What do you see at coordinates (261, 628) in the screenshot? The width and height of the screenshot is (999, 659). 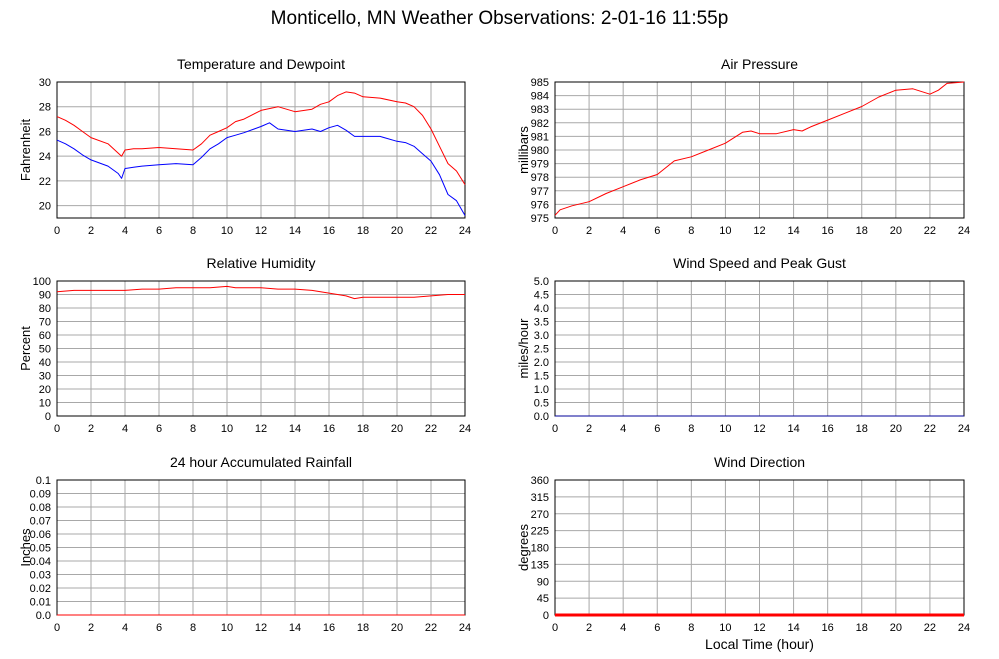 I see `rainfall-x-tick-label: 12` at bounding box center [261, 628].